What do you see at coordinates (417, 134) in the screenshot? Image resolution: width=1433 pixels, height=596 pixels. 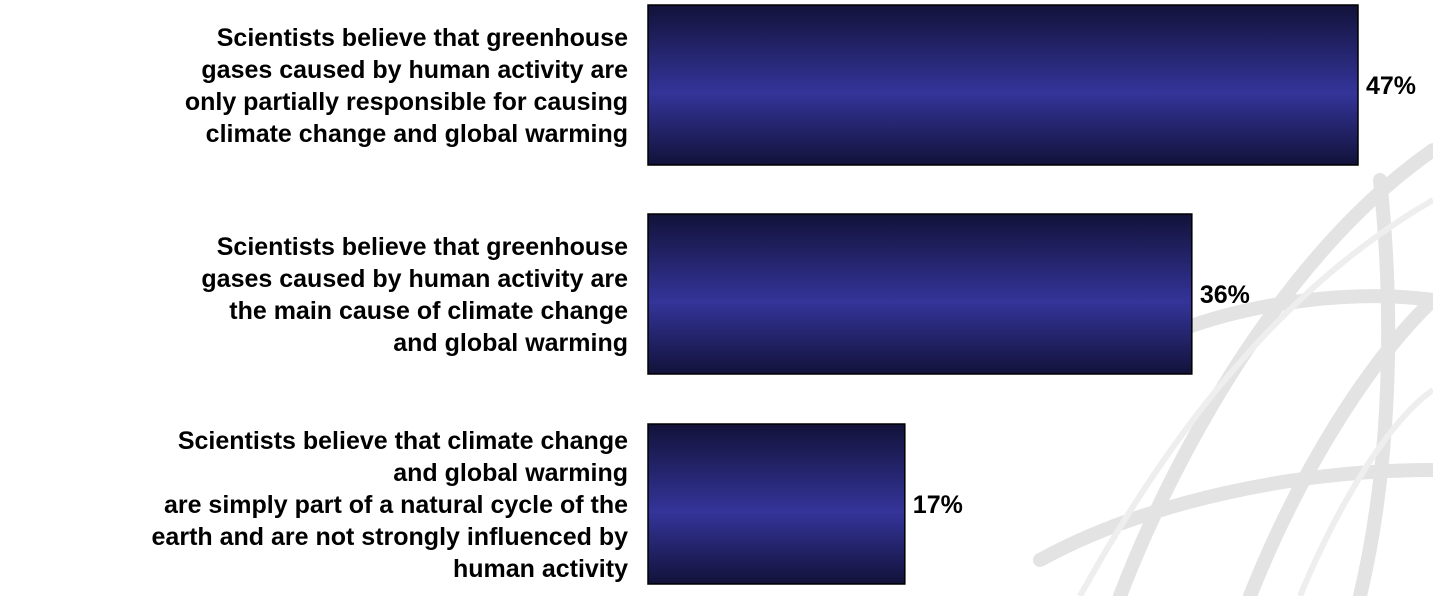 I see `category-label-line: climate change and global warming` at bounding box center [417, 134].